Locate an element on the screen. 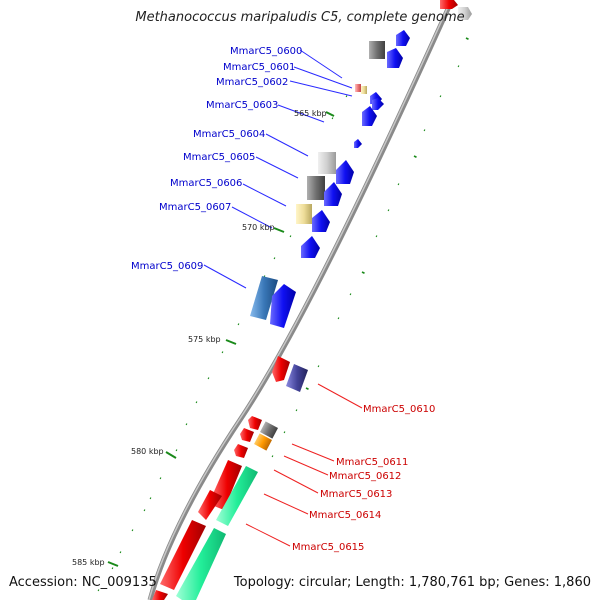 The image size is (600, 600). gene-box-pink is located at coordinates (358, 88).